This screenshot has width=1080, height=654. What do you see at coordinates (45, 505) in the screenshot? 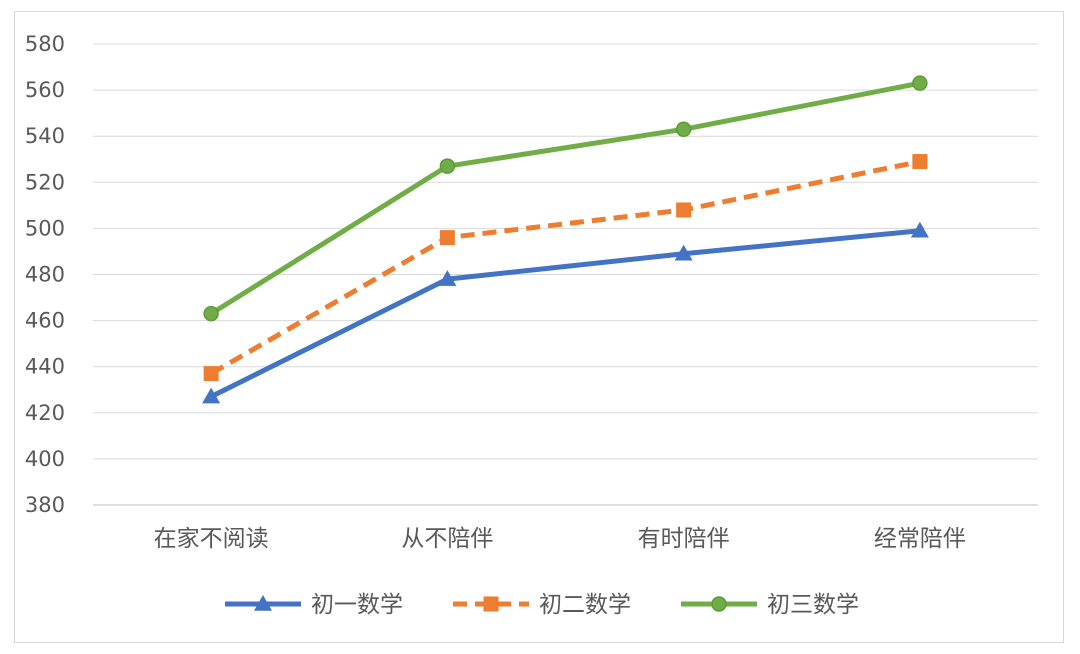
I see `y-tick-label: 380` at bounding box center [45, 505].